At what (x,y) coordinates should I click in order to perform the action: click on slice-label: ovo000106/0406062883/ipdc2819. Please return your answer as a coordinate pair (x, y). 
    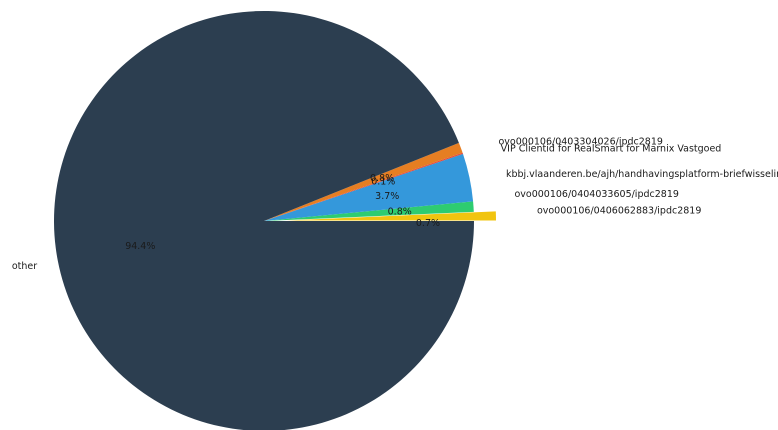
    Looking at the image, I should click on (619, 210).